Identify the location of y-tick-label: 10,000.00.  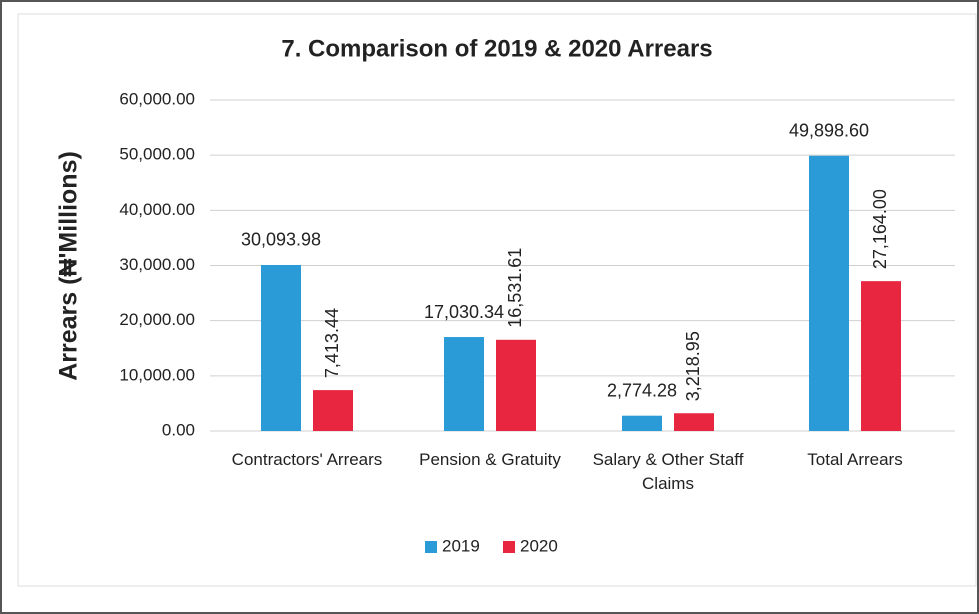
(157, 374).